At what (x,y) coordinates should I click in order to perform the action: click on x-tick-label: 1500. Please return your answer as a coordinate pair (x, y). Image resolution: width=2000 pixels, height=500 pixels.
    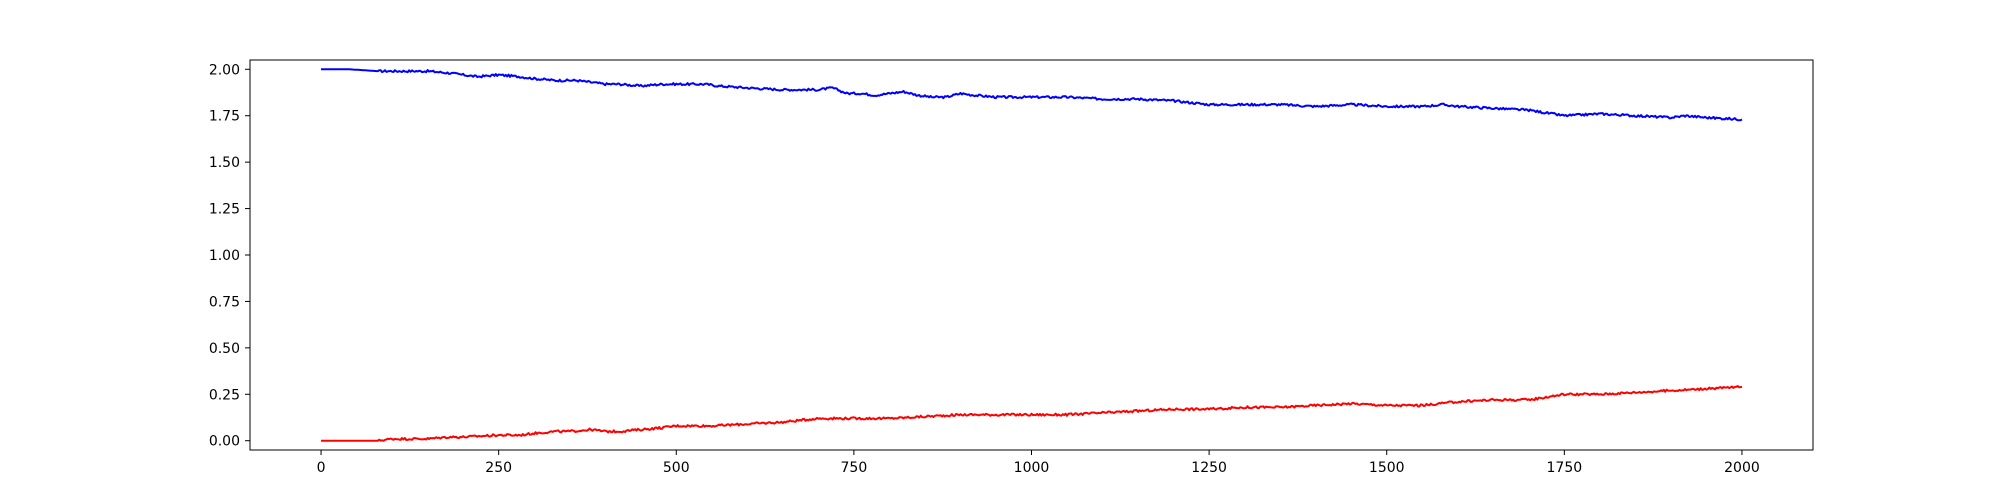
    Looking at the image, I should click on (1387, 468).